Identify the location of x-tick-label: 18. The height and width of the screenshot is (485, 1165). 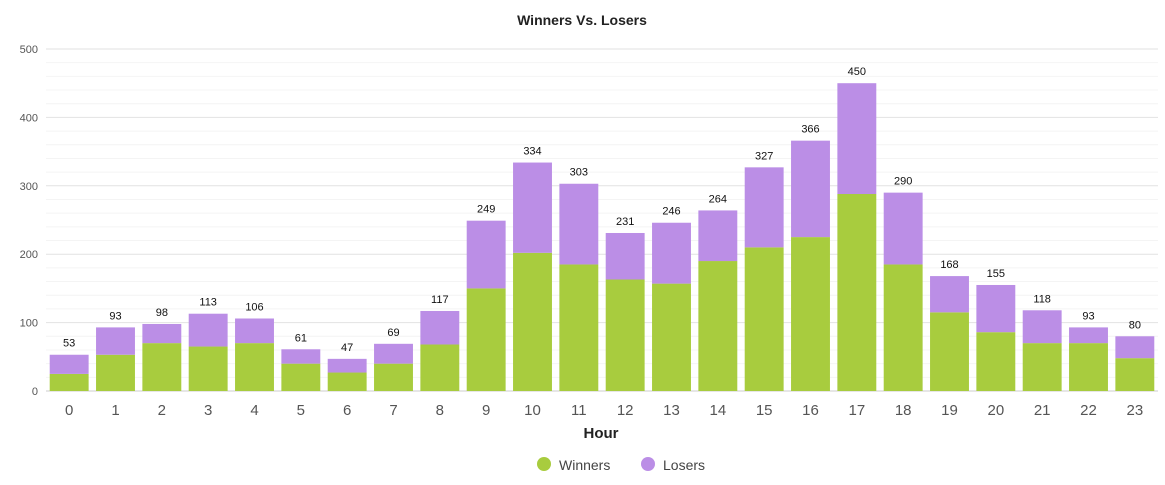
(903, 410).